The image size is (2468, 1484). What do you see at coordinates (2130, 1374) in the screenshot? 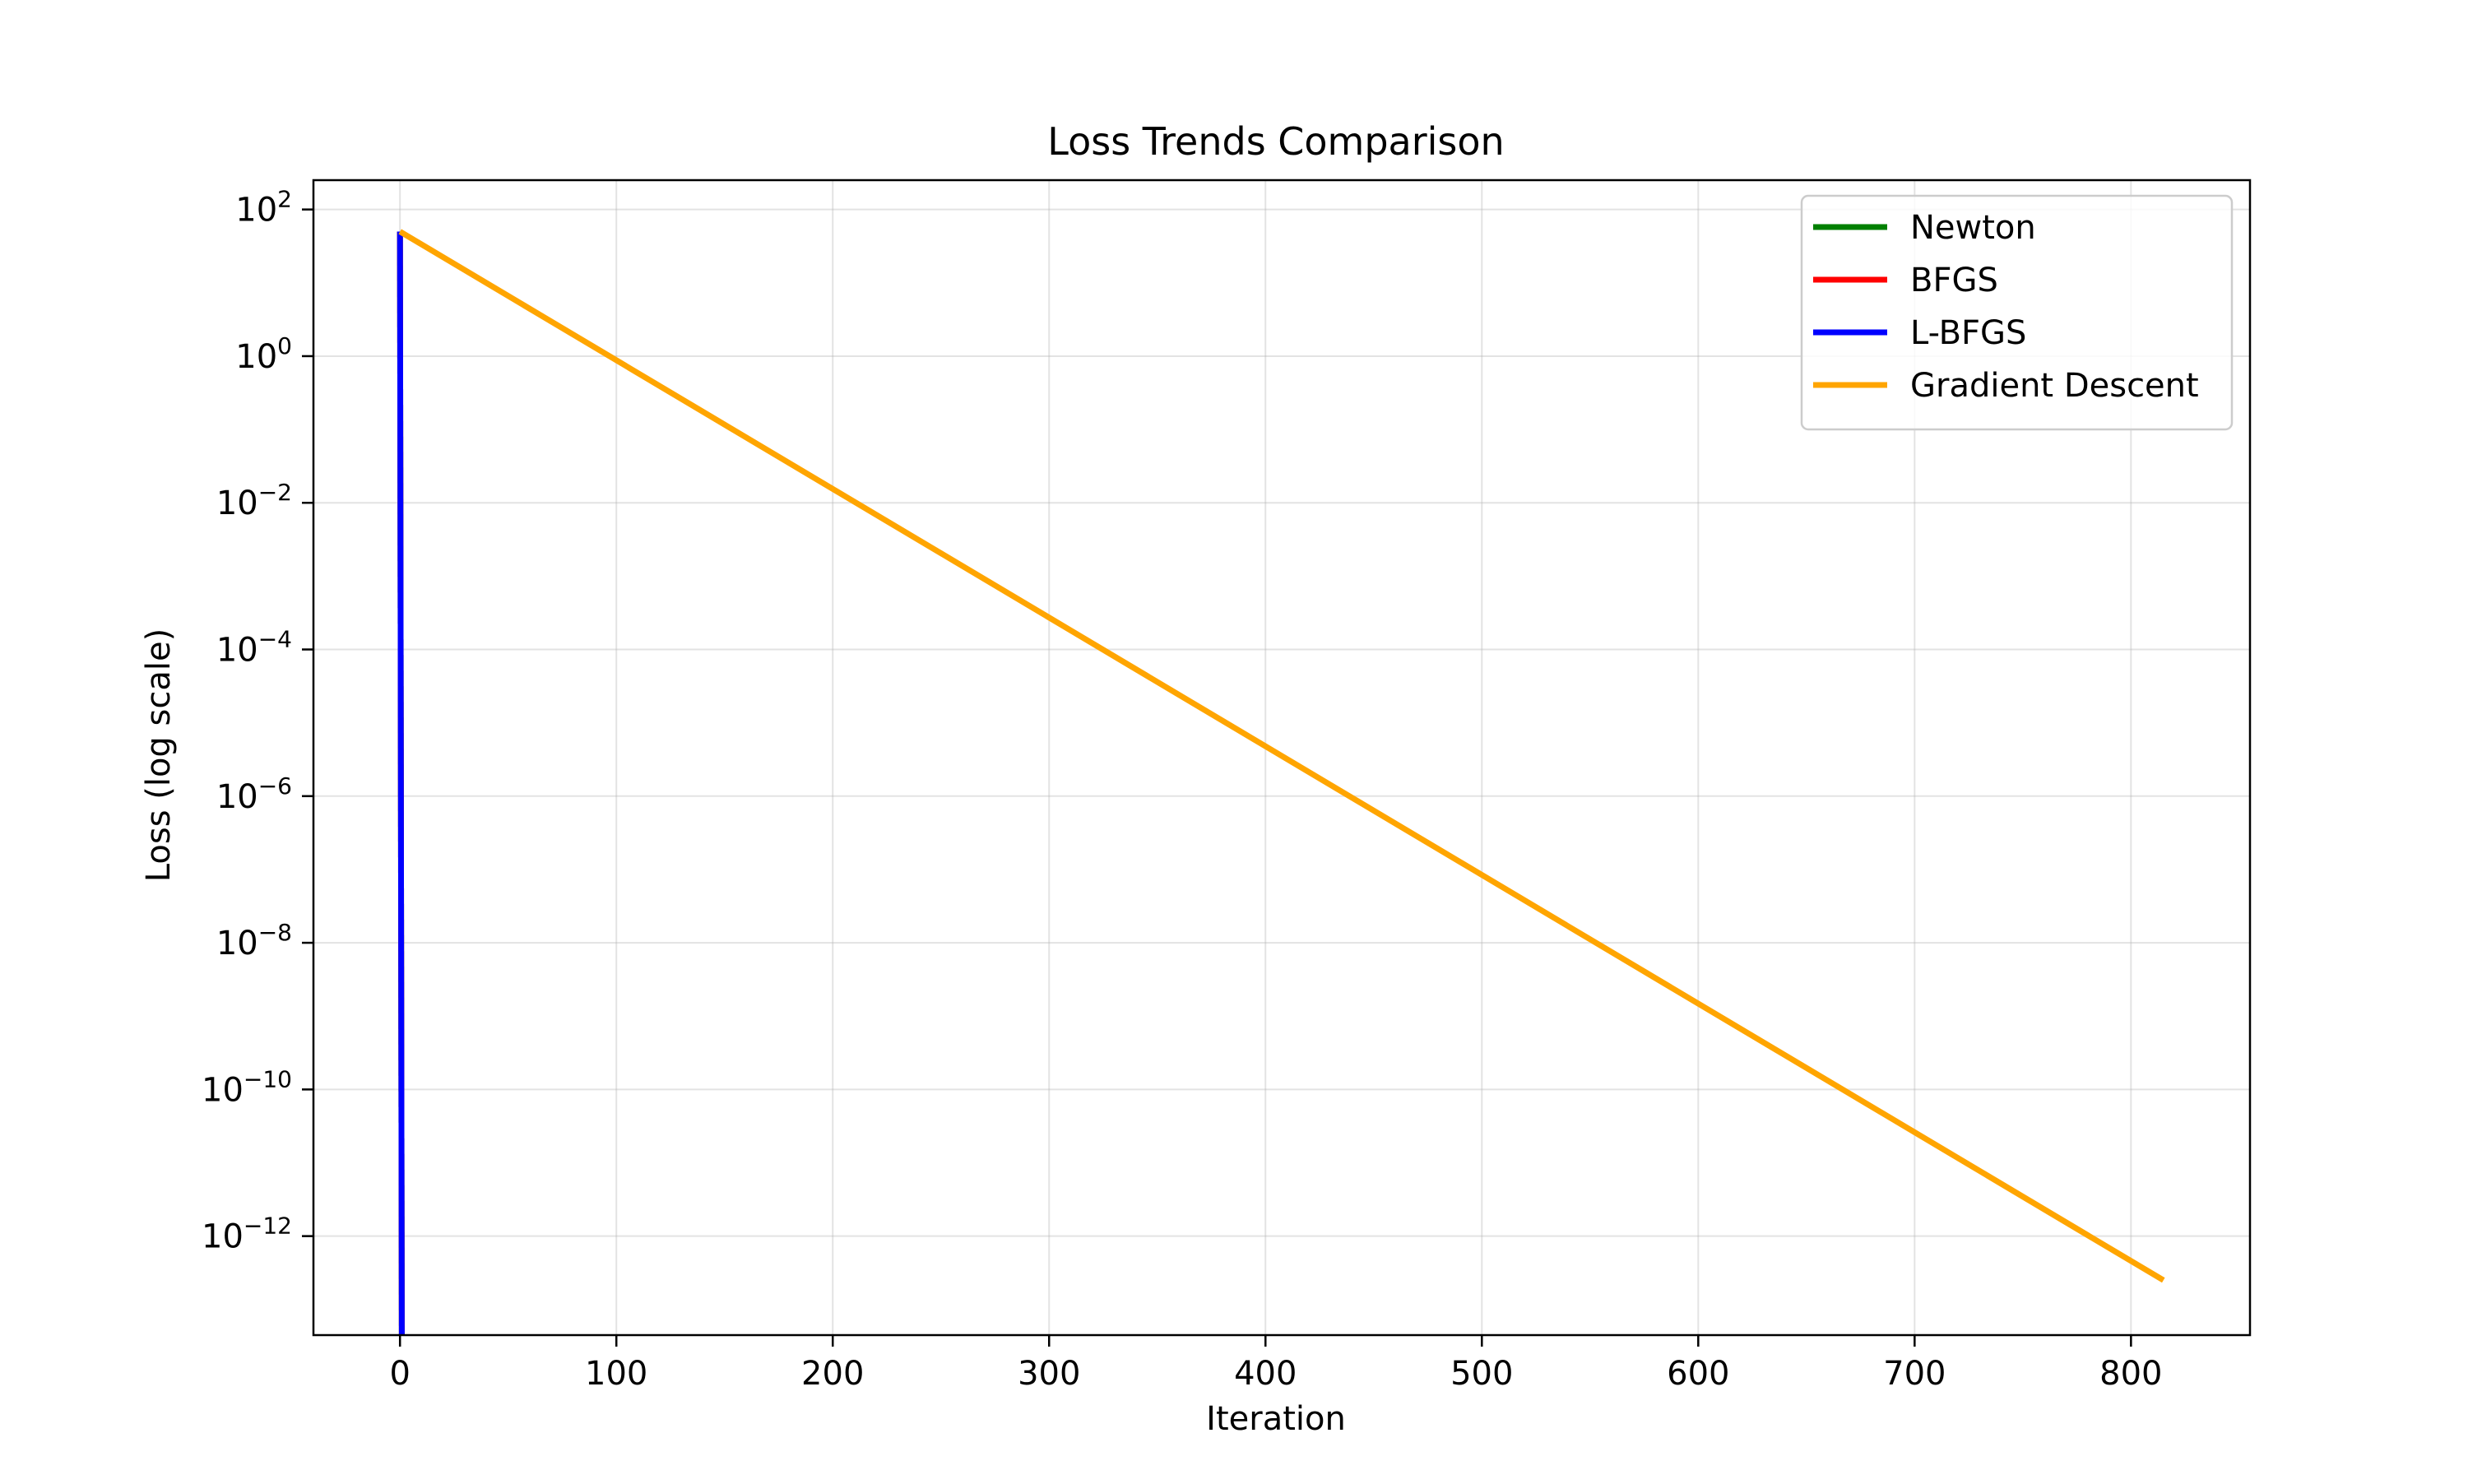
I see `x-tick-label: 800` at bounding box center [2130, 1374].